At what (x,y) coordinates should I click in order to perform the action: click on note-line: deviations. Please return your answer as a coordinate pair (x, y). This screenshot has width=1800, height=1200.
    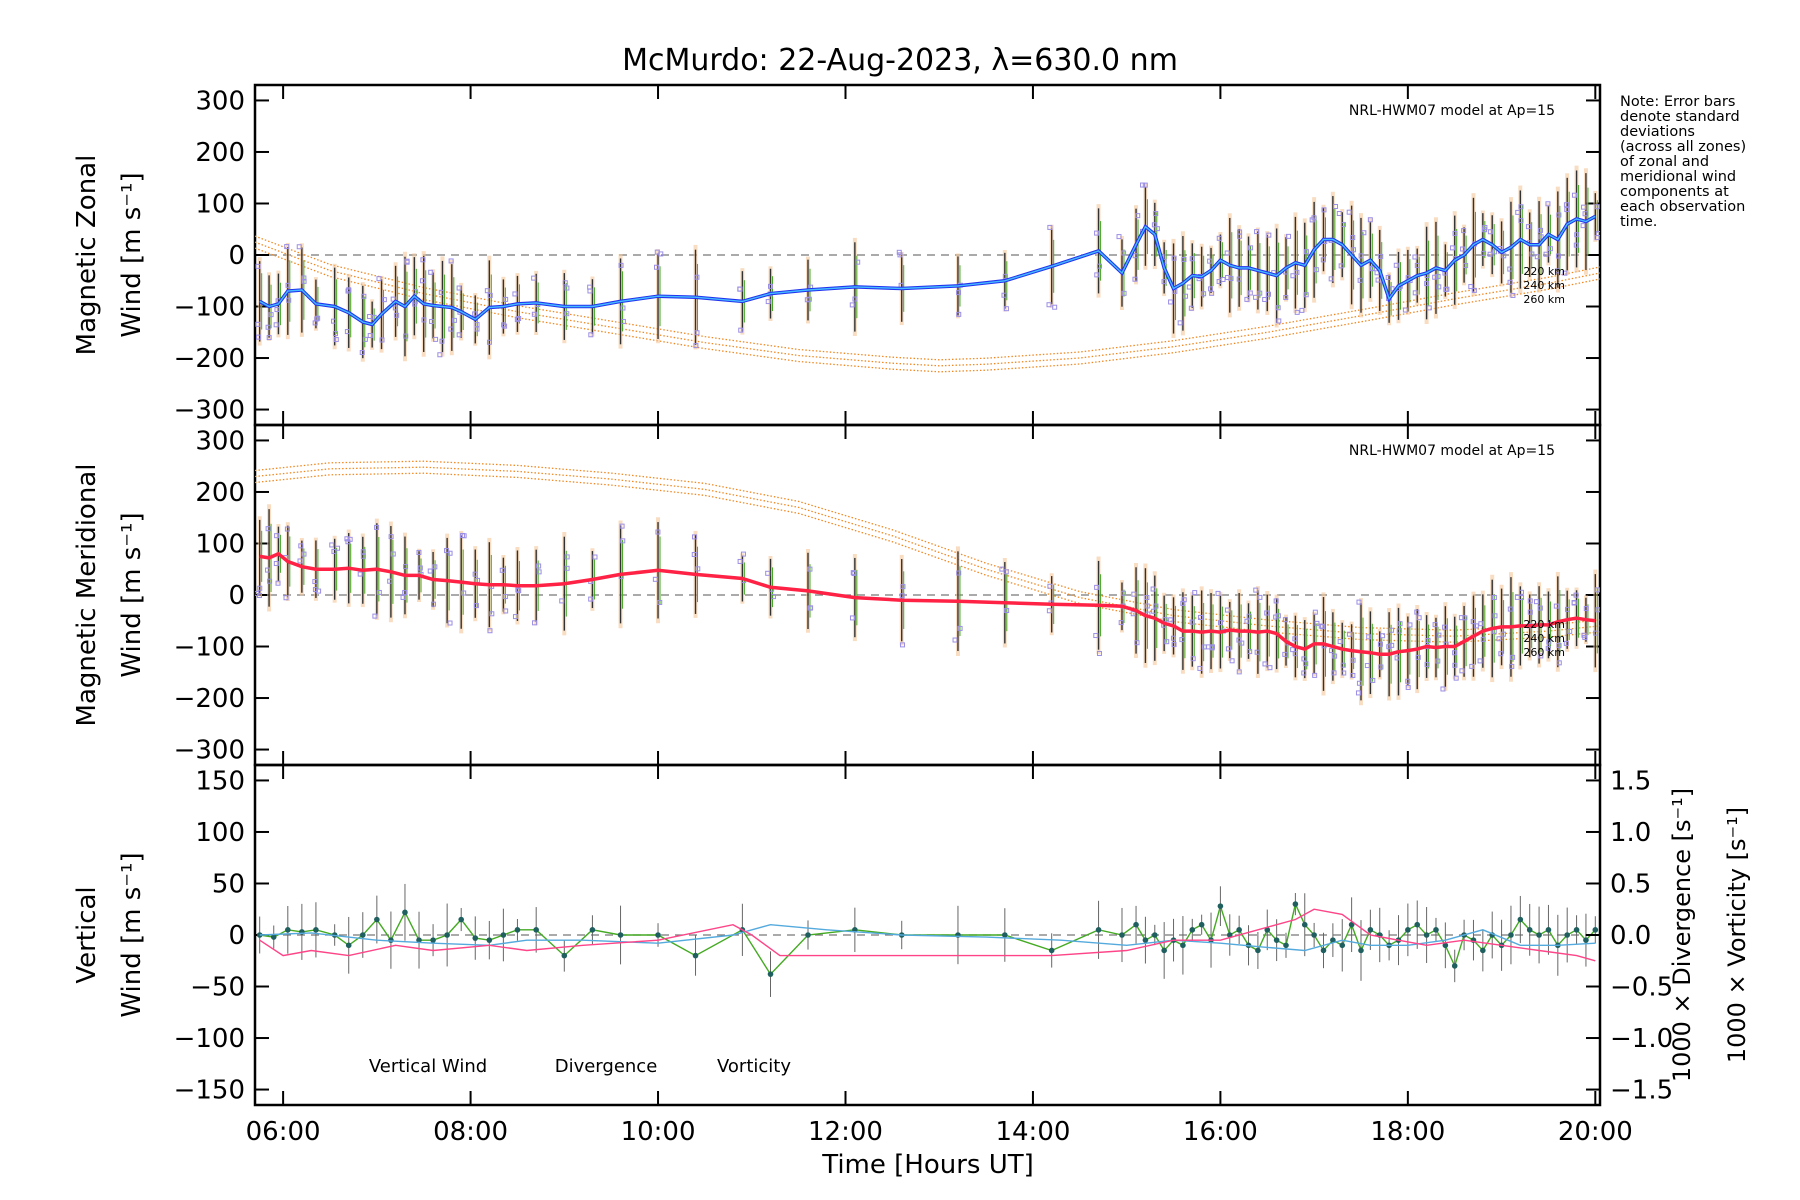
    Looking at the image, I should click on (1657, 132).